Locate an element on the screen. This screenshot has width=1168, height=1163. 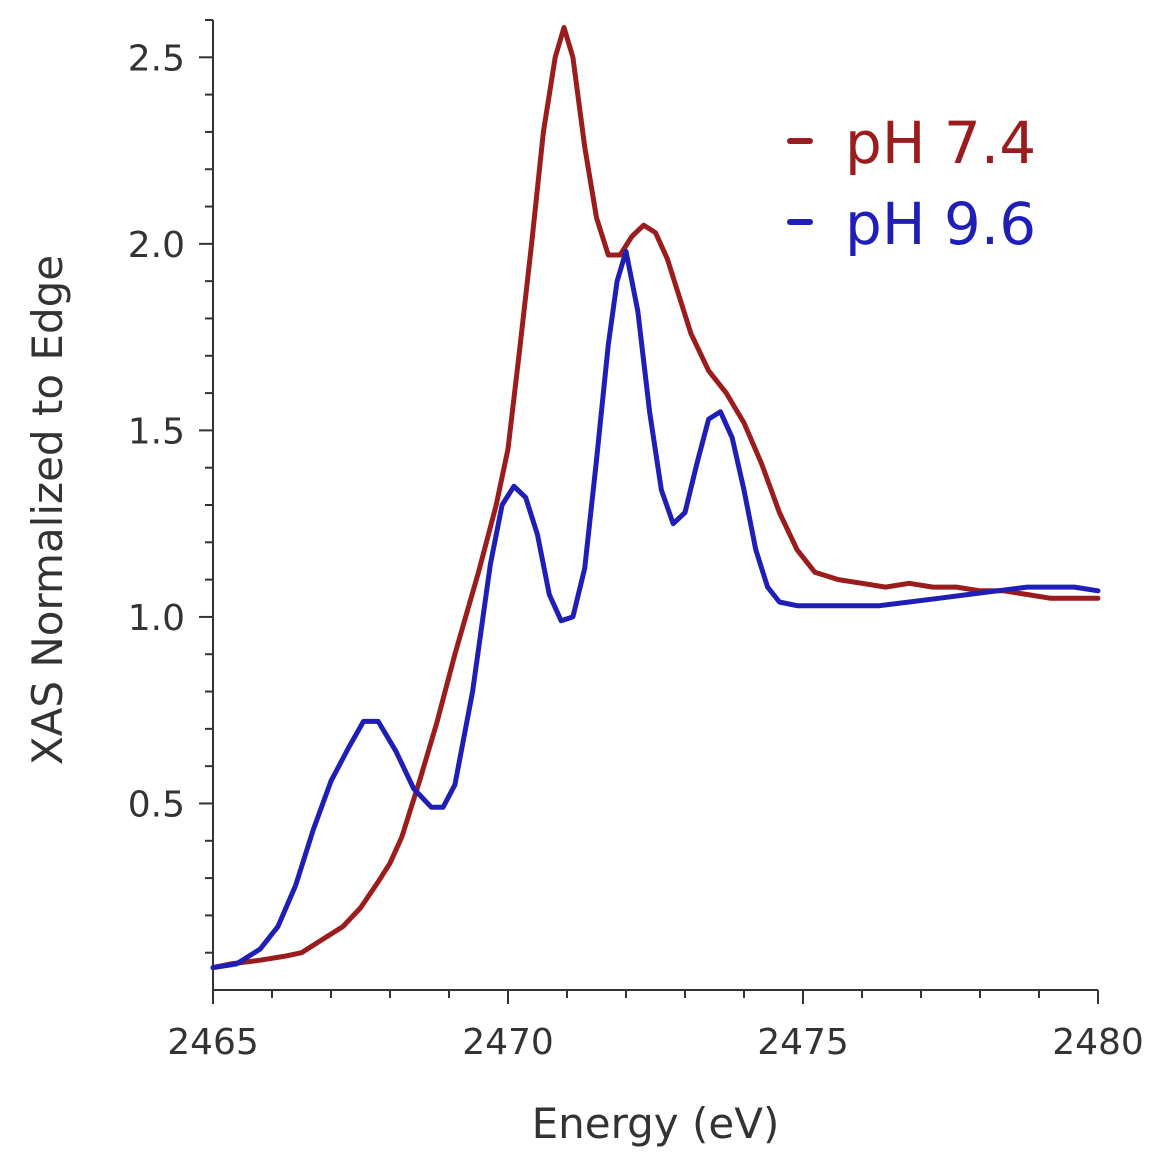
x-tick-label: 2480 is located at coordinates (1098, 1042).